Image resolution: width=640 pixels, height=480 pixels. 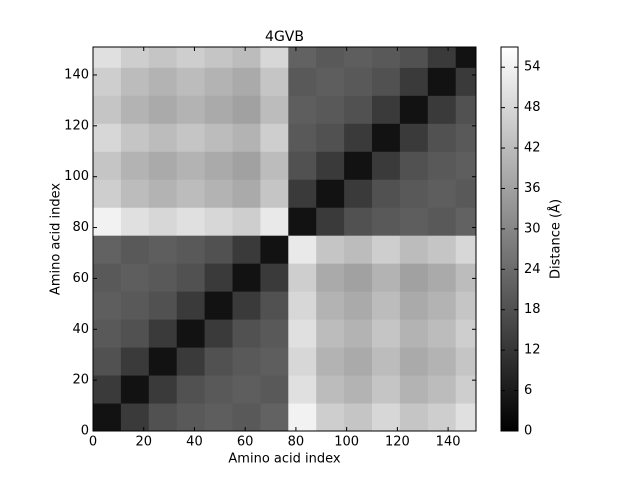 What do you see at coordinates (80, 380) in the screenshot?
I see `y-tick-label: 20` at bounding box center [80, 380].